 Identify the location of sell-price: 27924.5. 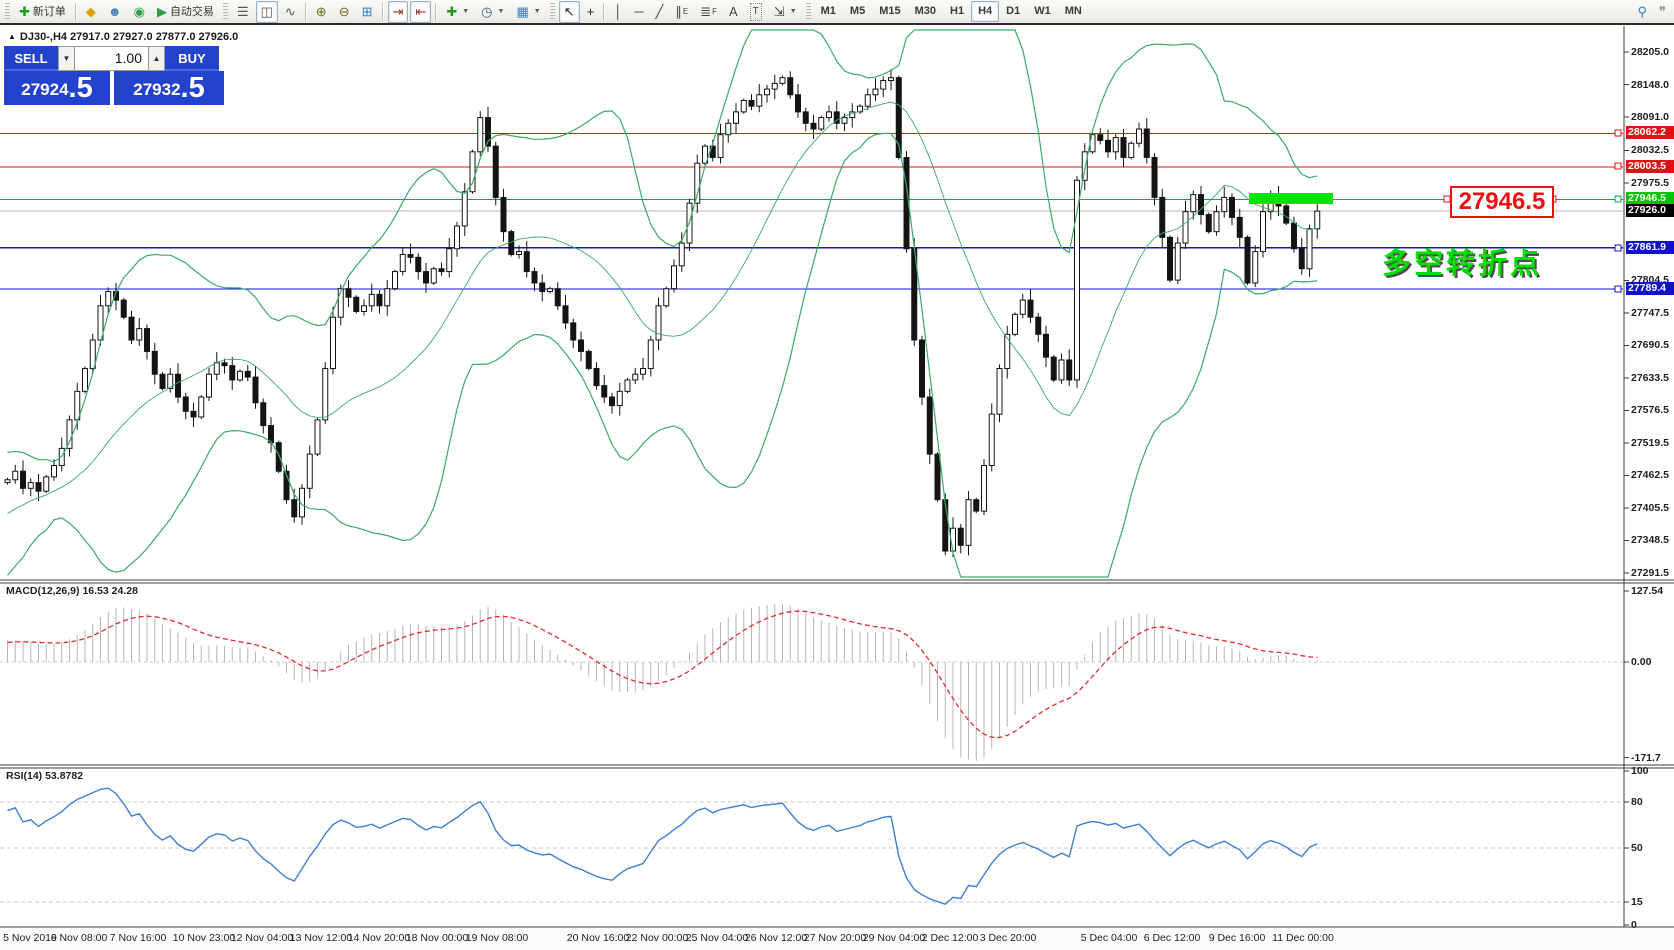
(57, 88).